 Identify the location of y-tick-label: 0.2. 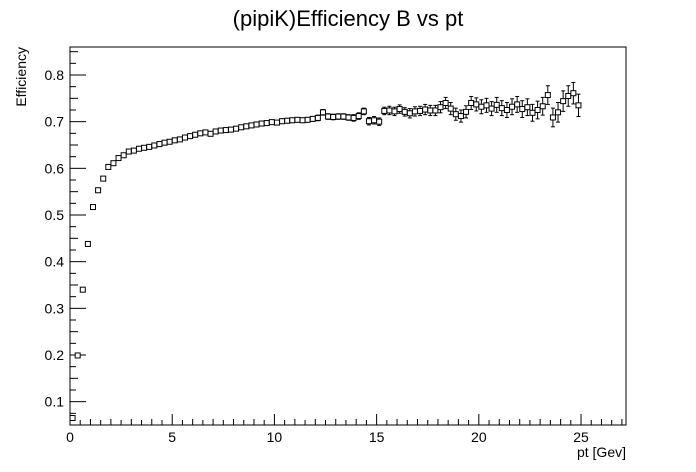
(55, 355).